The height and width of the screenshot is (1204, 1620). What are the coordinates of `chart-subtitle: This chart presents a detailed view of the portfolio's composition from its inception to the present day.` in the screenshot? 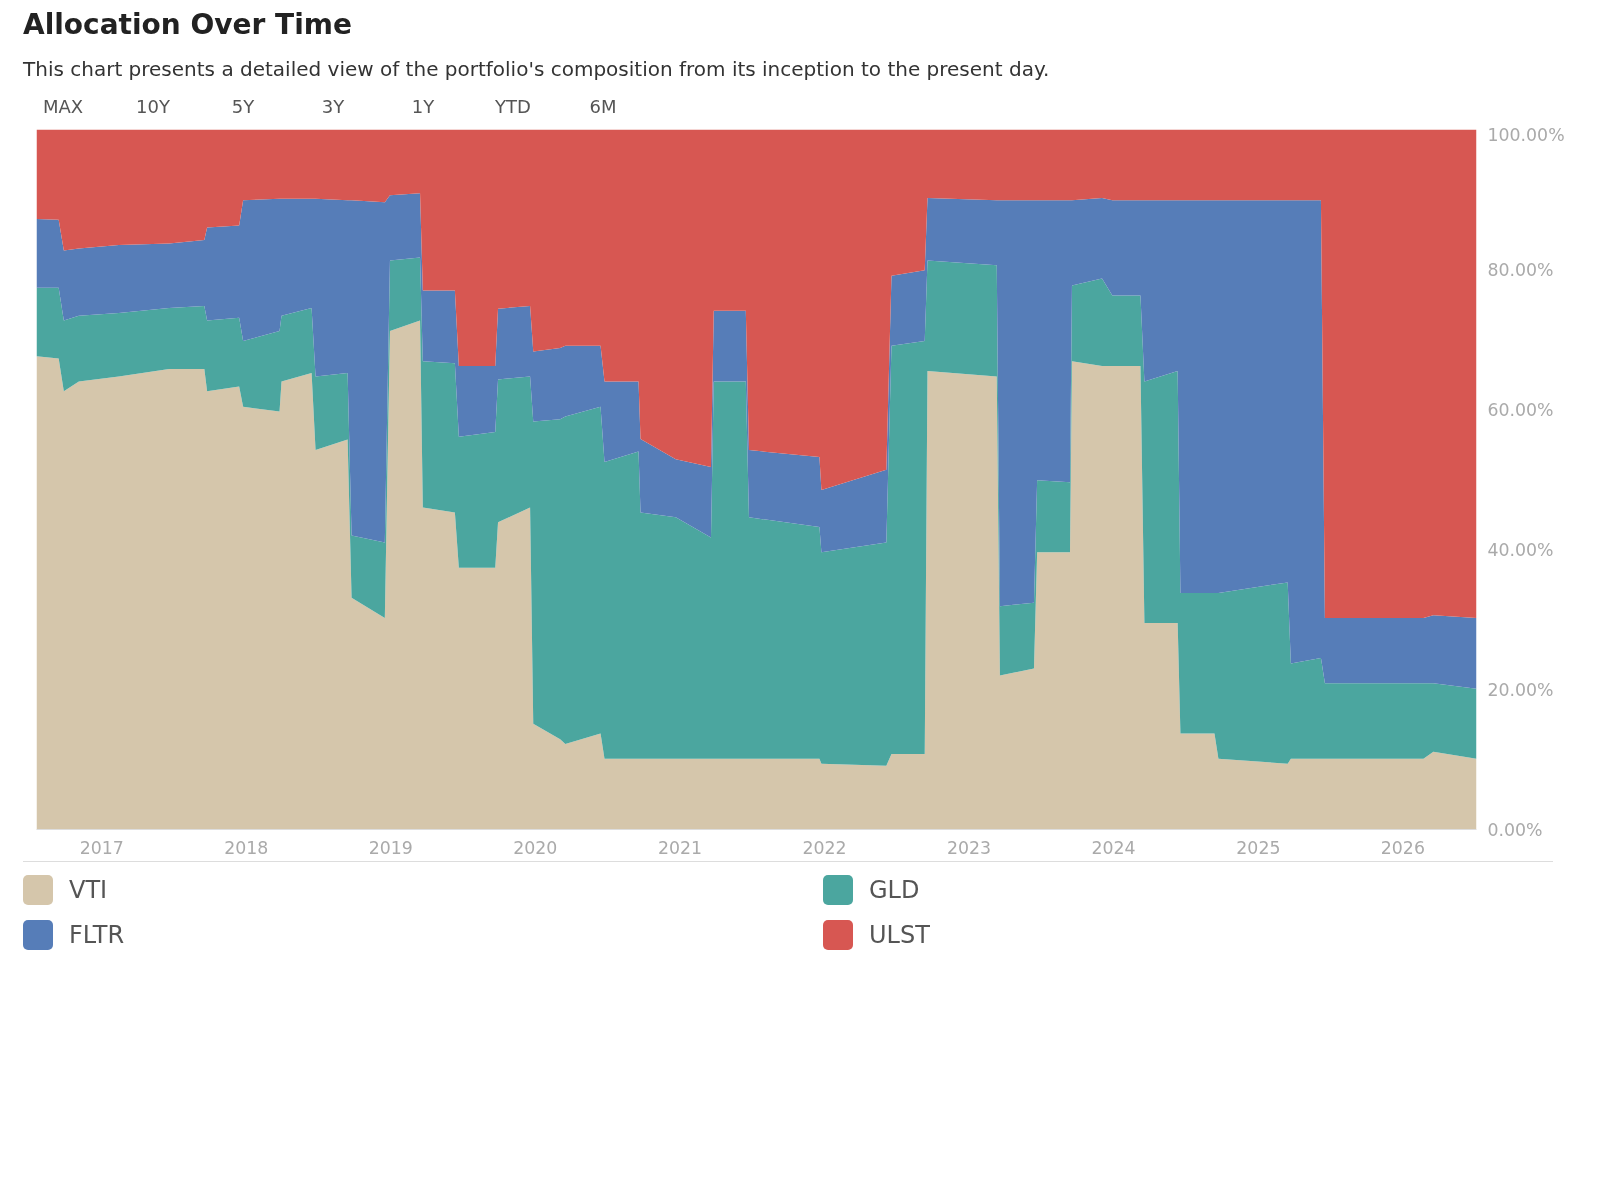 It's located at (536, 69).